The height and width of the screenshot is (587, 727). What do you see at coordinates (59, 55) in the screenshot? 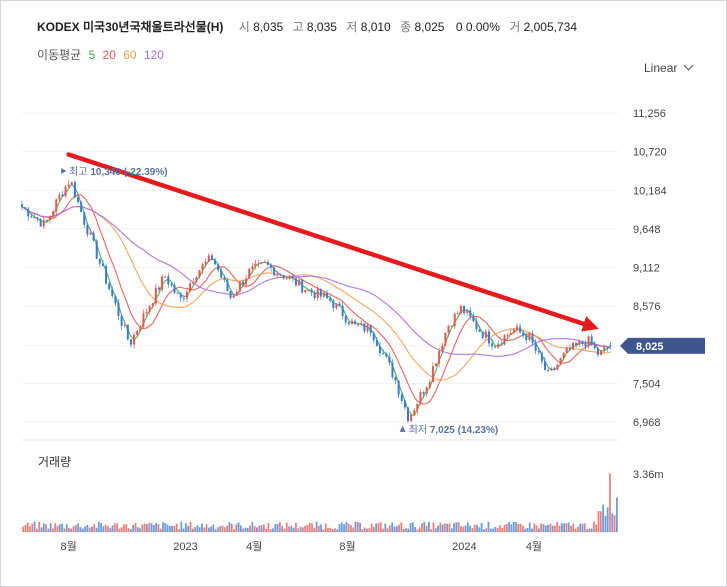
I see `ma-legend-title: 이동평균` at bounding box center [59, 55].